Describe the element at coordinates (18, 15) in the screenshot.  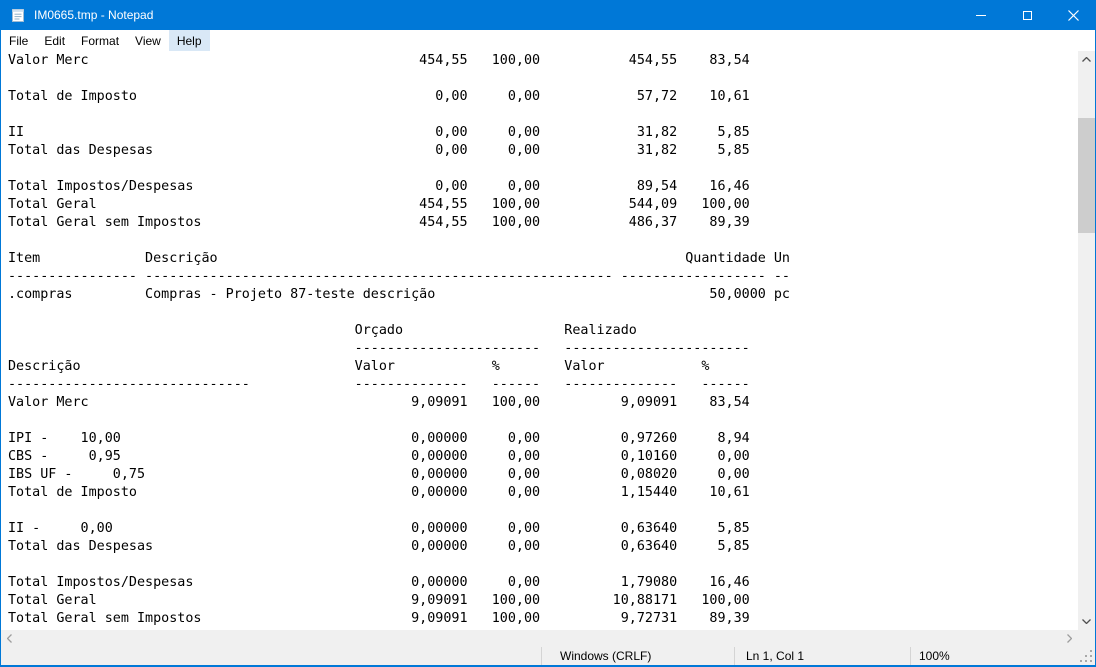
I see `notepad-icon` at that location.